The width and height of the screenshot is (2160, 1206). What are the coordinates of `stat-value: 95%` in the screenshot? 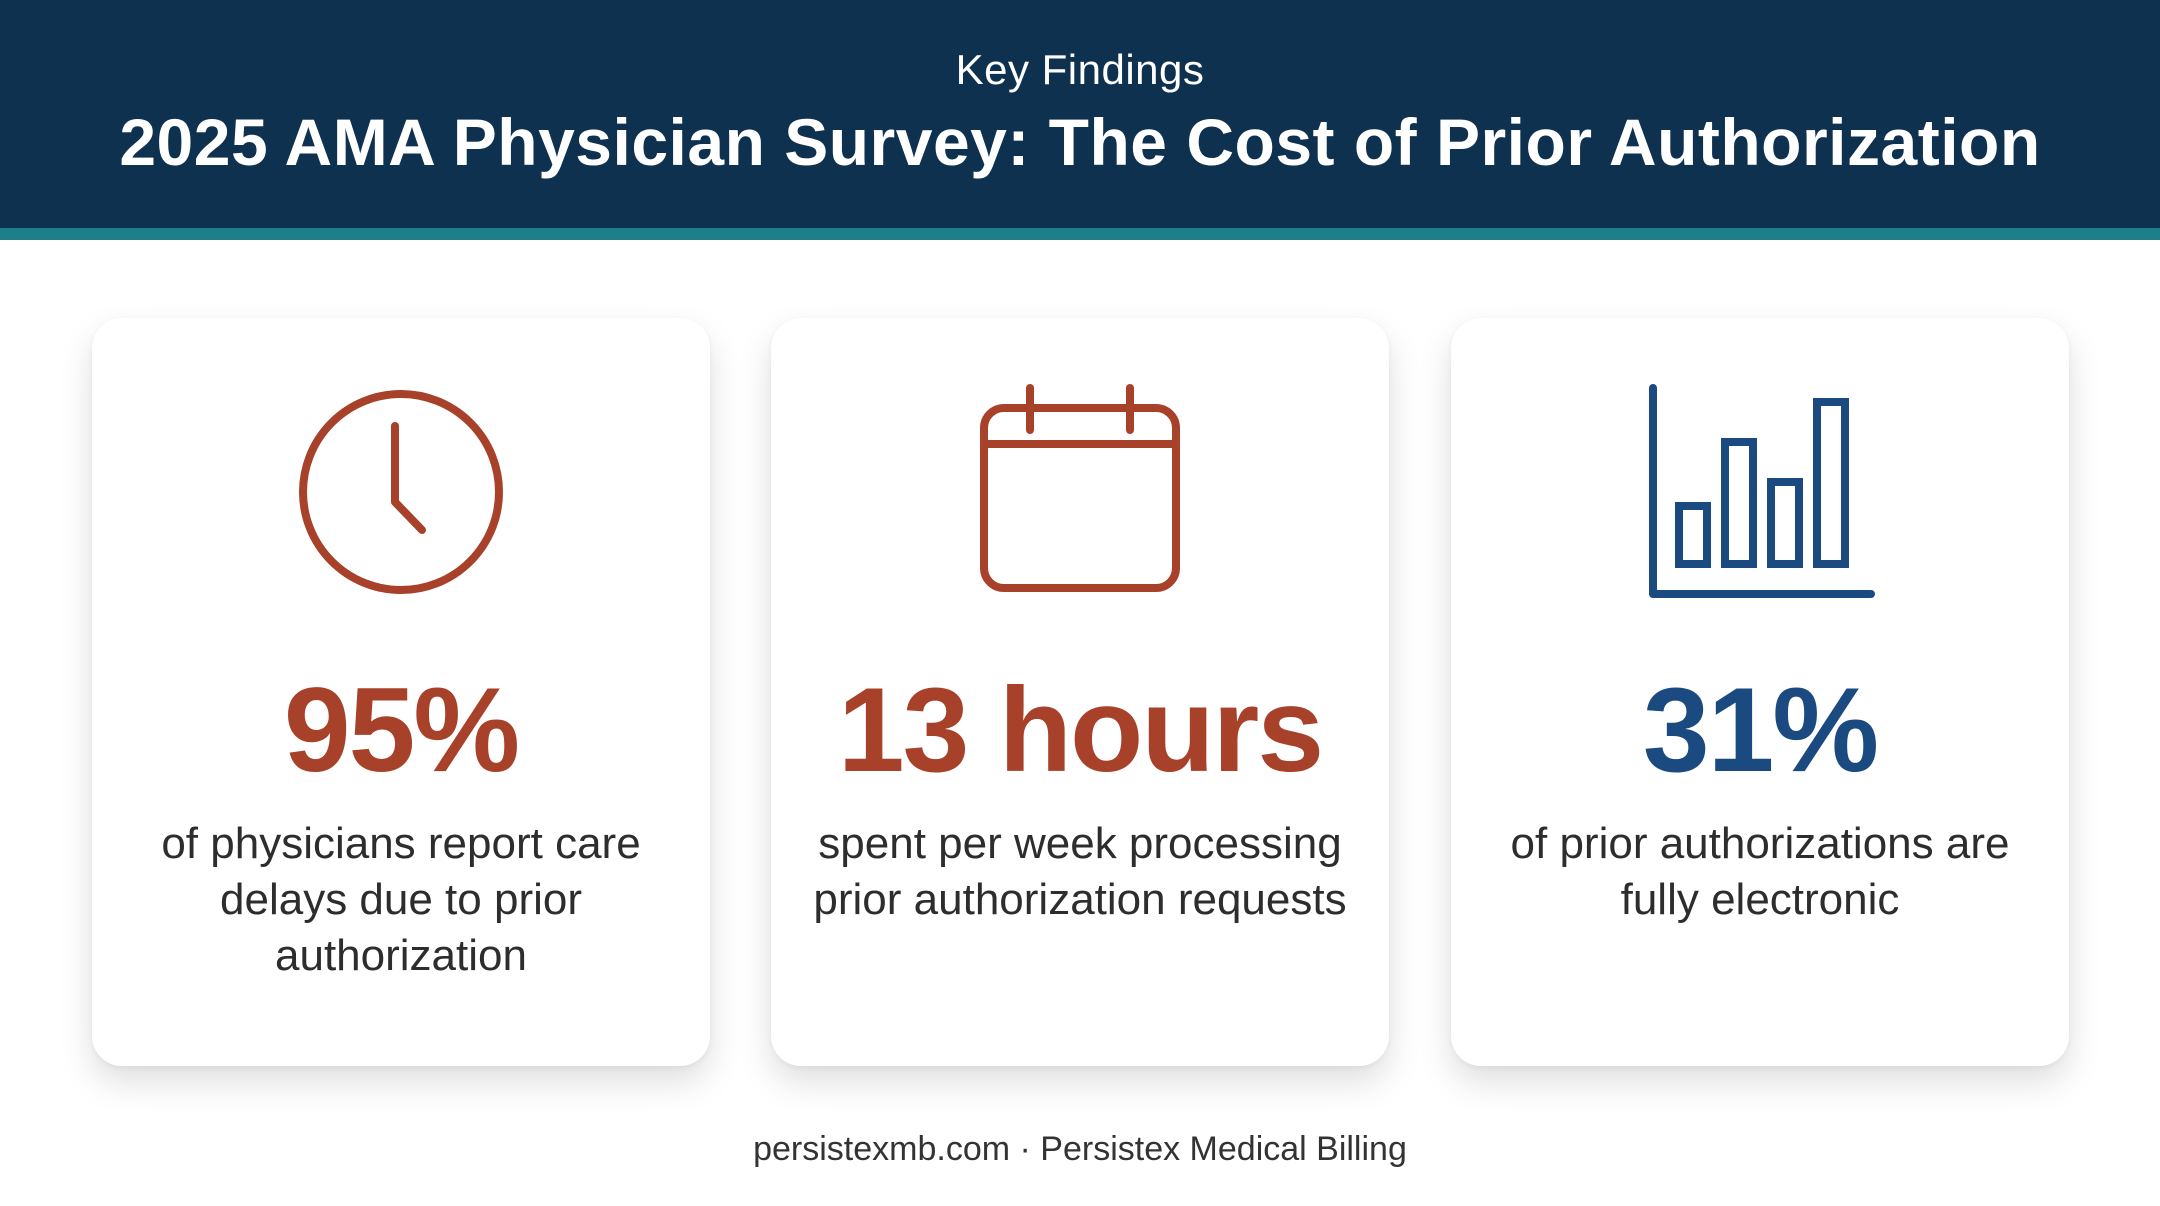 It's located at (401, 730).